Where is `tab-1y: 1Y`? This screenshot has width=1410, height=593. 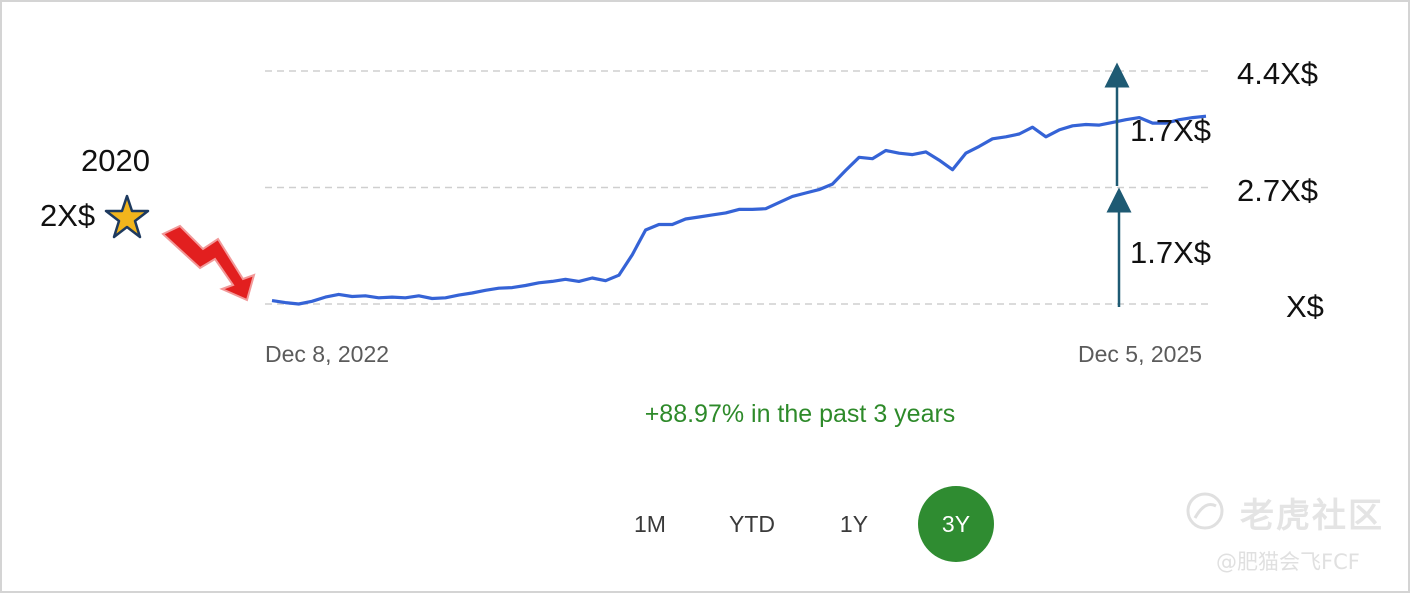 tab-1y: 1Y is located at coordinates (854, 523).